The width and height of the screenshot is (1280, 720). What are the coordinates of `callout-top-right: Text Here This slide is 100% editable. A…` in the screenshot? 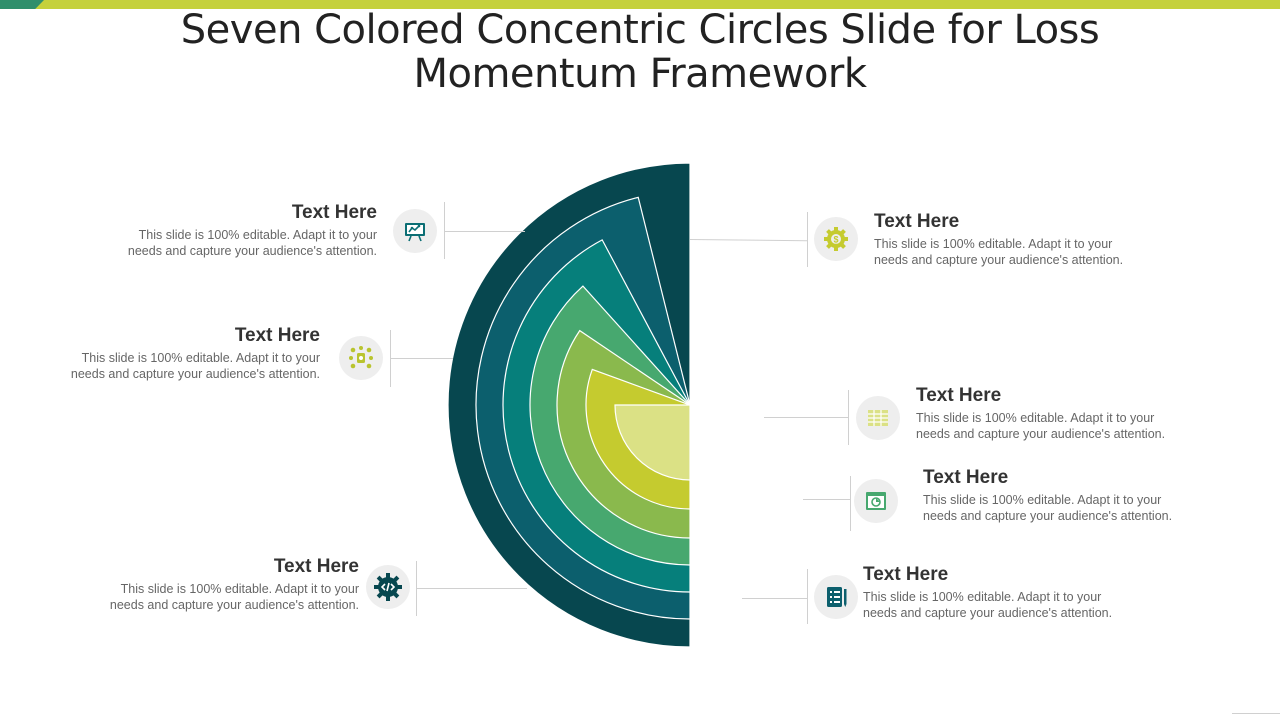 It's located at (1034, 239).